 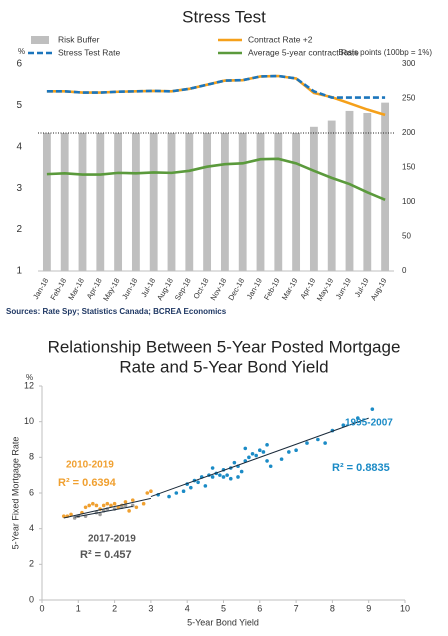 I want to click on x-tick-label: Sep-18, so click(x=183, y=288).